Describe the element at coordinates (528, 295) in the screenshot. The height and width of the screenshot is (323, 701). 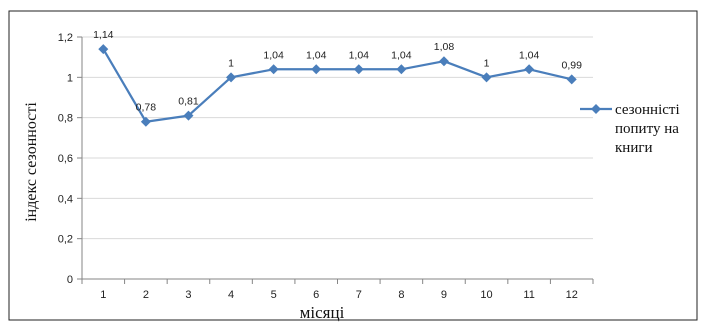
I see `x-tick-label: 11` at that location.